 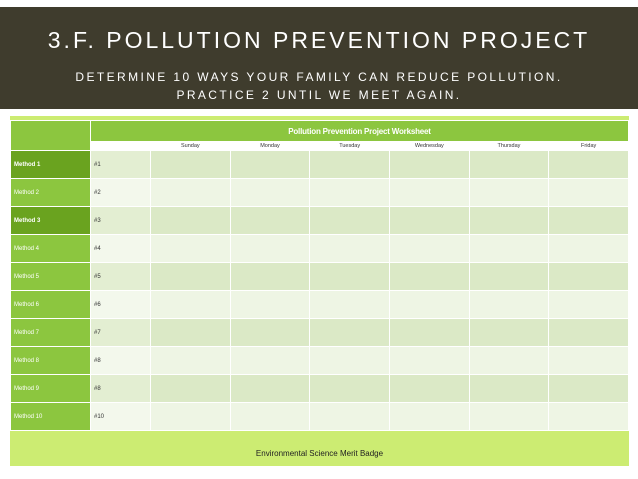 What do you see at coordinates (50, 332) in the screenshot?
I see `method-label: Method 7` at bounding box center [50, 332].